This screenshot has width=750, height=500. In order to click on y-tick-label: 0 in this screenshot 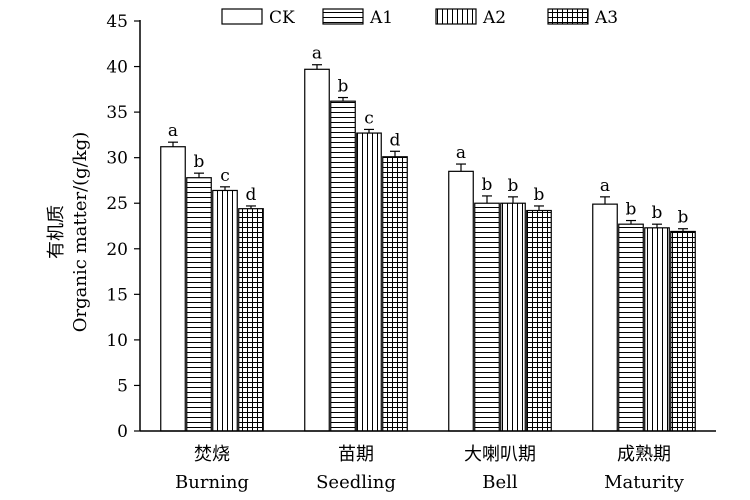, I will do `click(122, 432)`.